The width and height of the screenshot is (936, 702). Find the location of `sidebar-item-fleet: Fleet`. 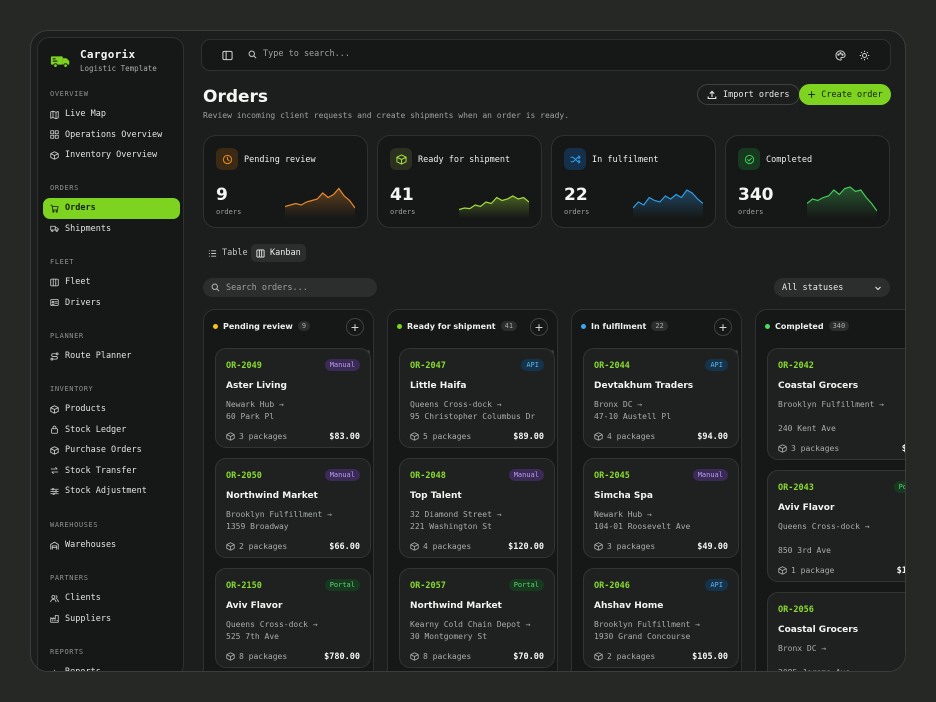

sidebar-item-fleet: Fleet is located at coordinates (110, 282).